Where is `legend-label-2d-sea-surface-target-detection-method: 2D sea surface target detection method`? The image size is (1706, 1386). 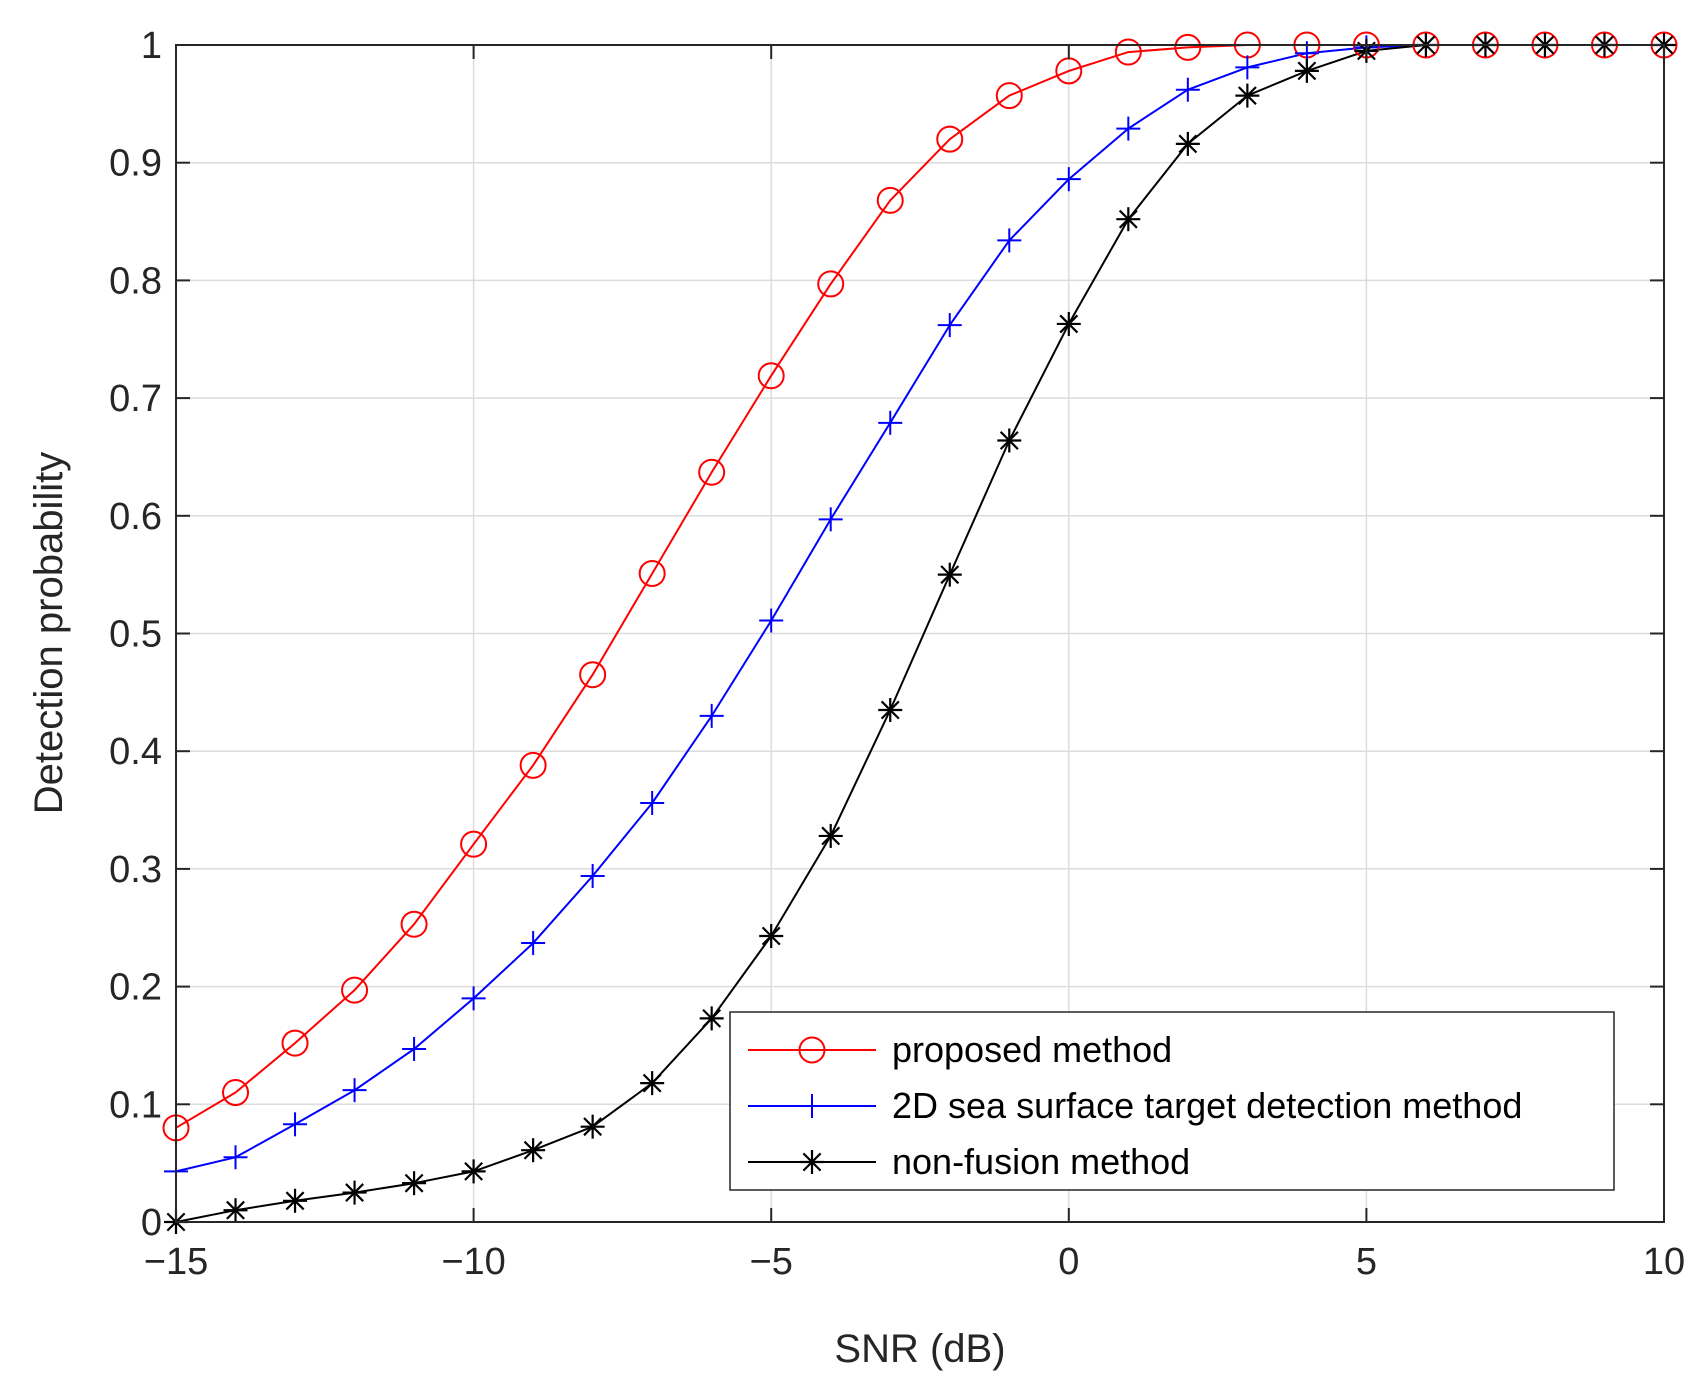
legend-label-2d-sea-surface-target-detection-method: 2D sea surface target detection method is located at coordinates (1207, 1105).